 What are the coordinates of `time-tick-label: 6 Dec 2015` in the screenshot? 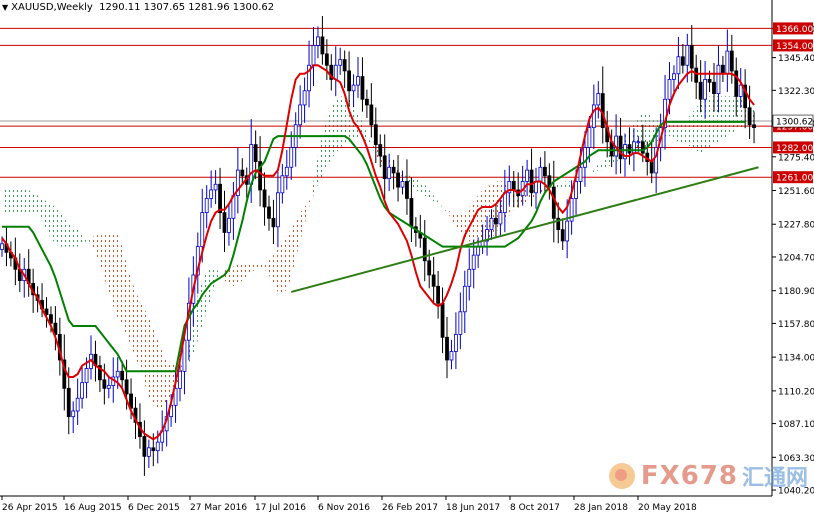 It's located at (154, 508).